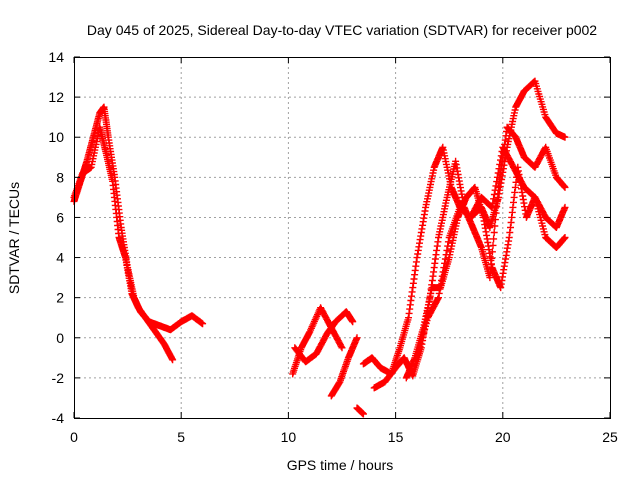  I want to click on y-tick-label: 0, so click(60, 338).